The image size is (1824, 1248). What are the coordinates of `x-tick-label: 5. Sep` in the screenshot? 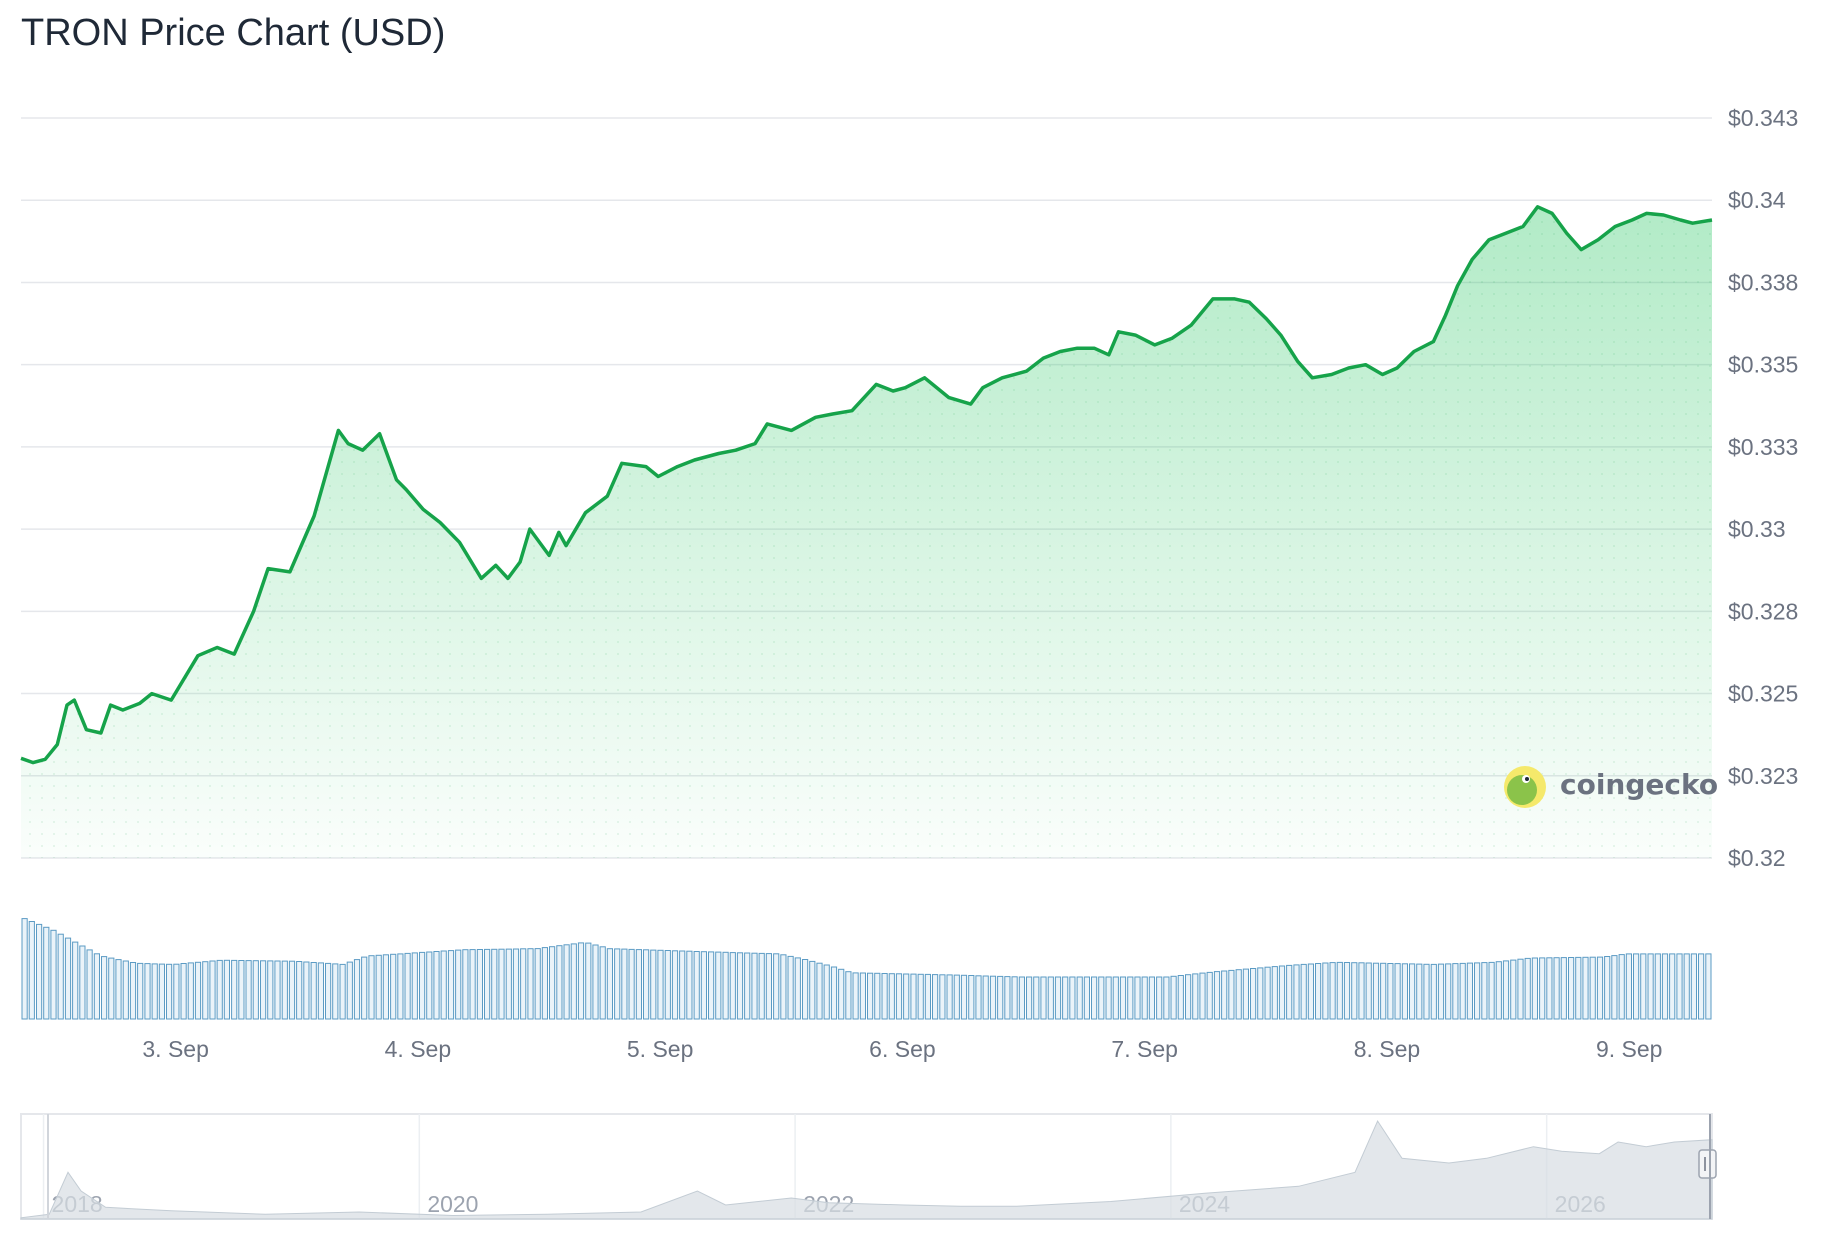 It's located at (660, 1049).